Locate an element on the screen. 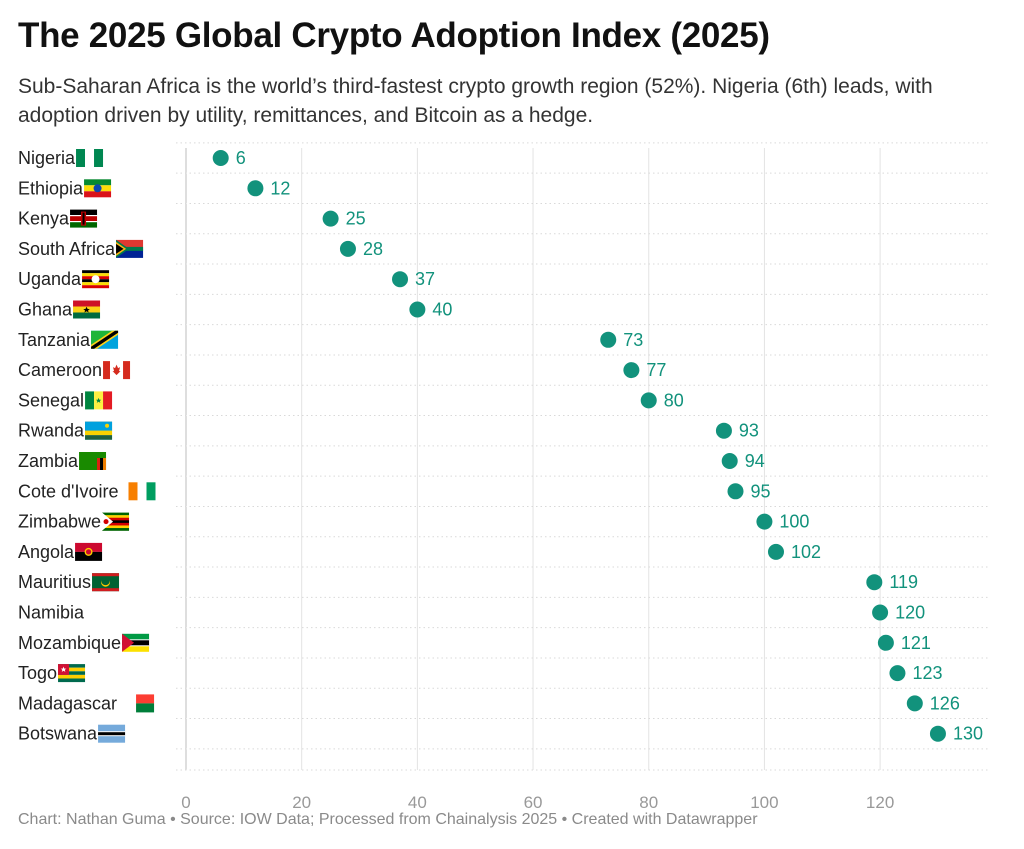 Image resolution: width=1024 pixels, height=849 pixels. data-label: 6 is located at coordinates (241, 158).